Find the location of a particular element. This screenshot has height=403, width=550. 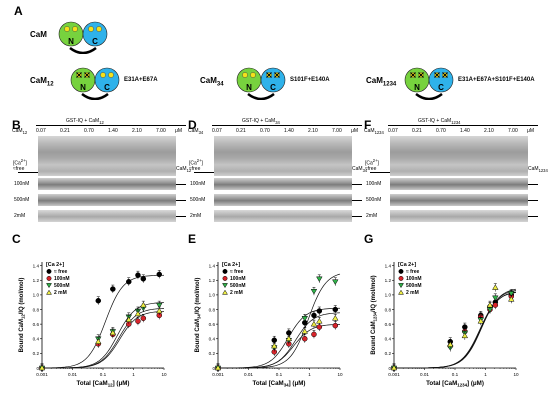

legend-entry: 2 mM is located at coordinates (412, 293).